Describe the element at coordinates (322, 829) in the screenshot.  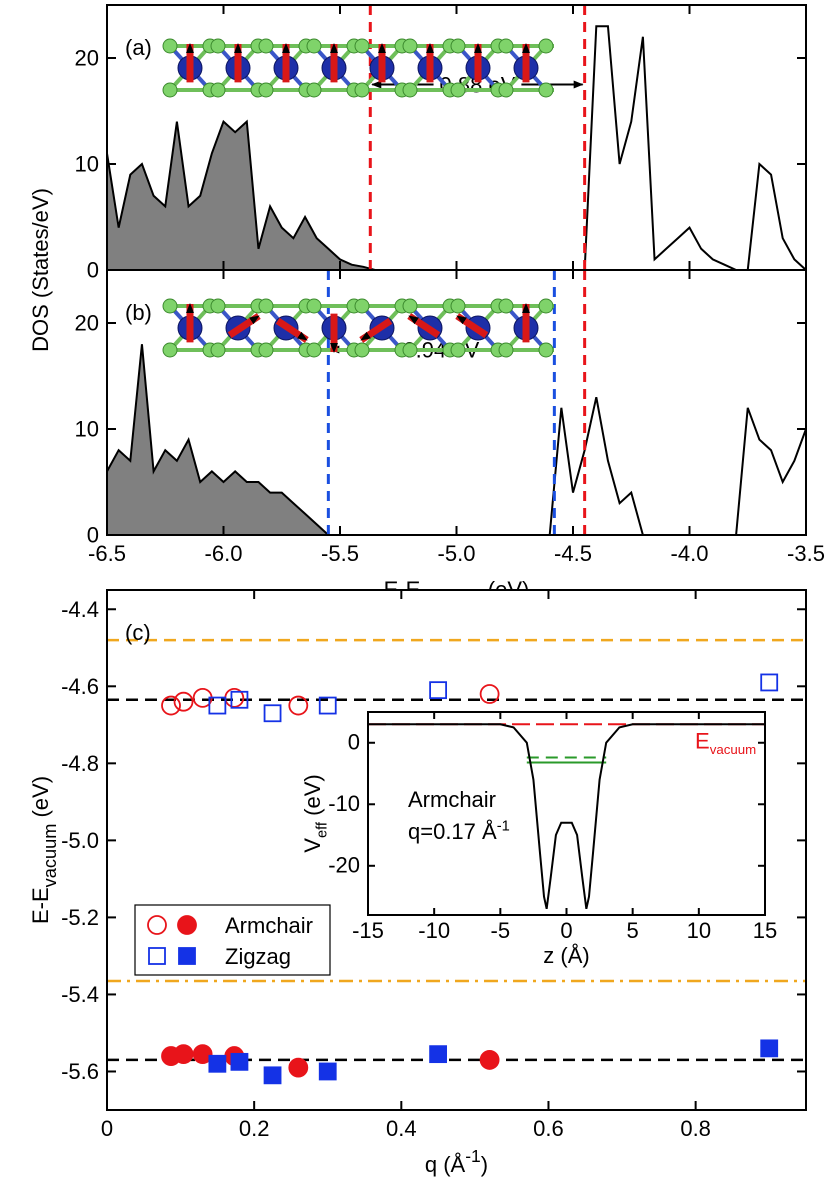
I see `y-axis-label-sub: eff` at that location.